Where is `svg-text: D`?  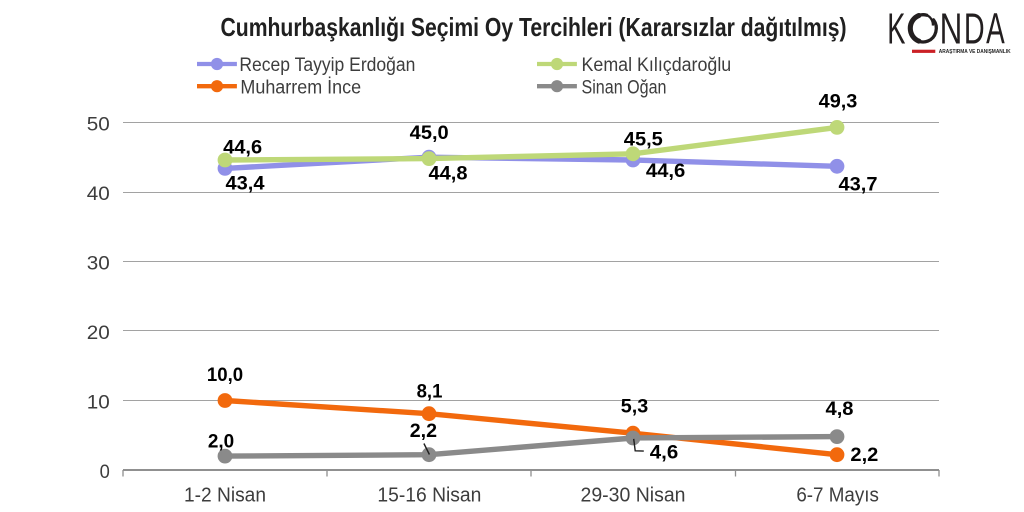
svg-text: D is located at coordinates (974, 29).